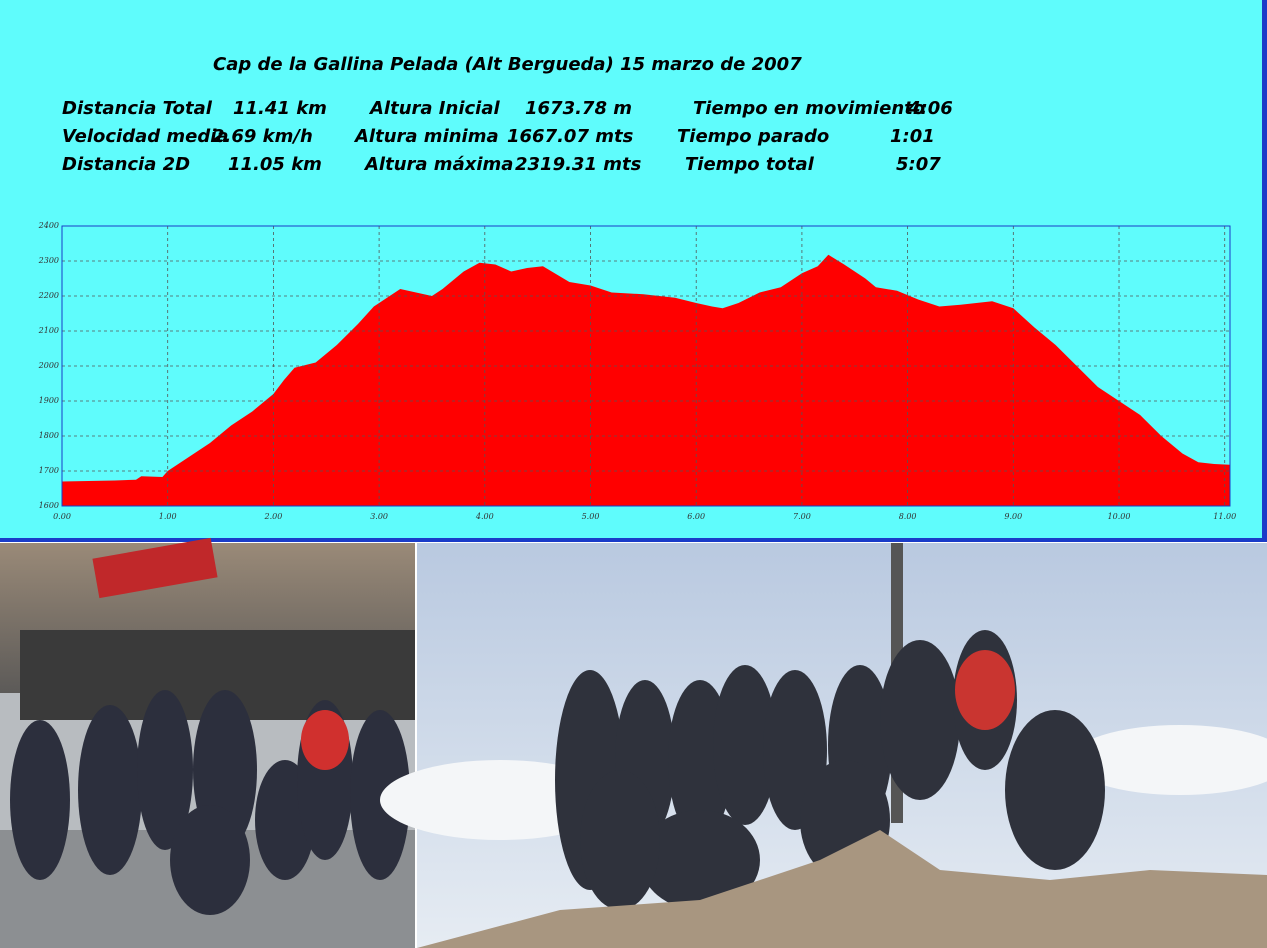 The height and width of the screenshot is (948, 1267). I want to click on y-tick-label: 1800, so click(49, 435).